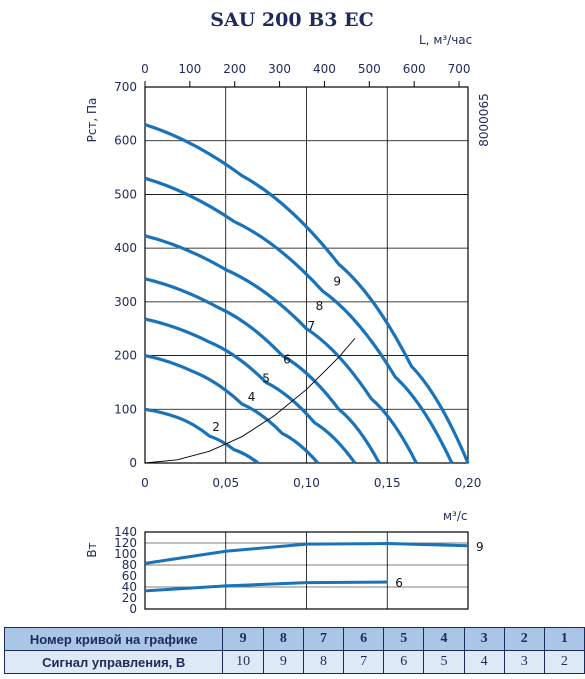 The height and width of the screenshot is (679, 585). What do you see at coordinates (125, 554) in the screenshot?
I see `power-y-tick-label: 100` at bounding box center [125, 554].